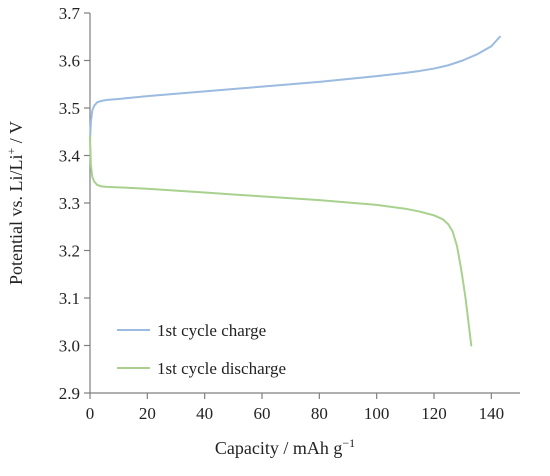 The width and height of the screenshot is (550, 476). Describe the element at coordinates (69, 346) in the screenshot. I see `y-tick-label: 3.0` at that location.